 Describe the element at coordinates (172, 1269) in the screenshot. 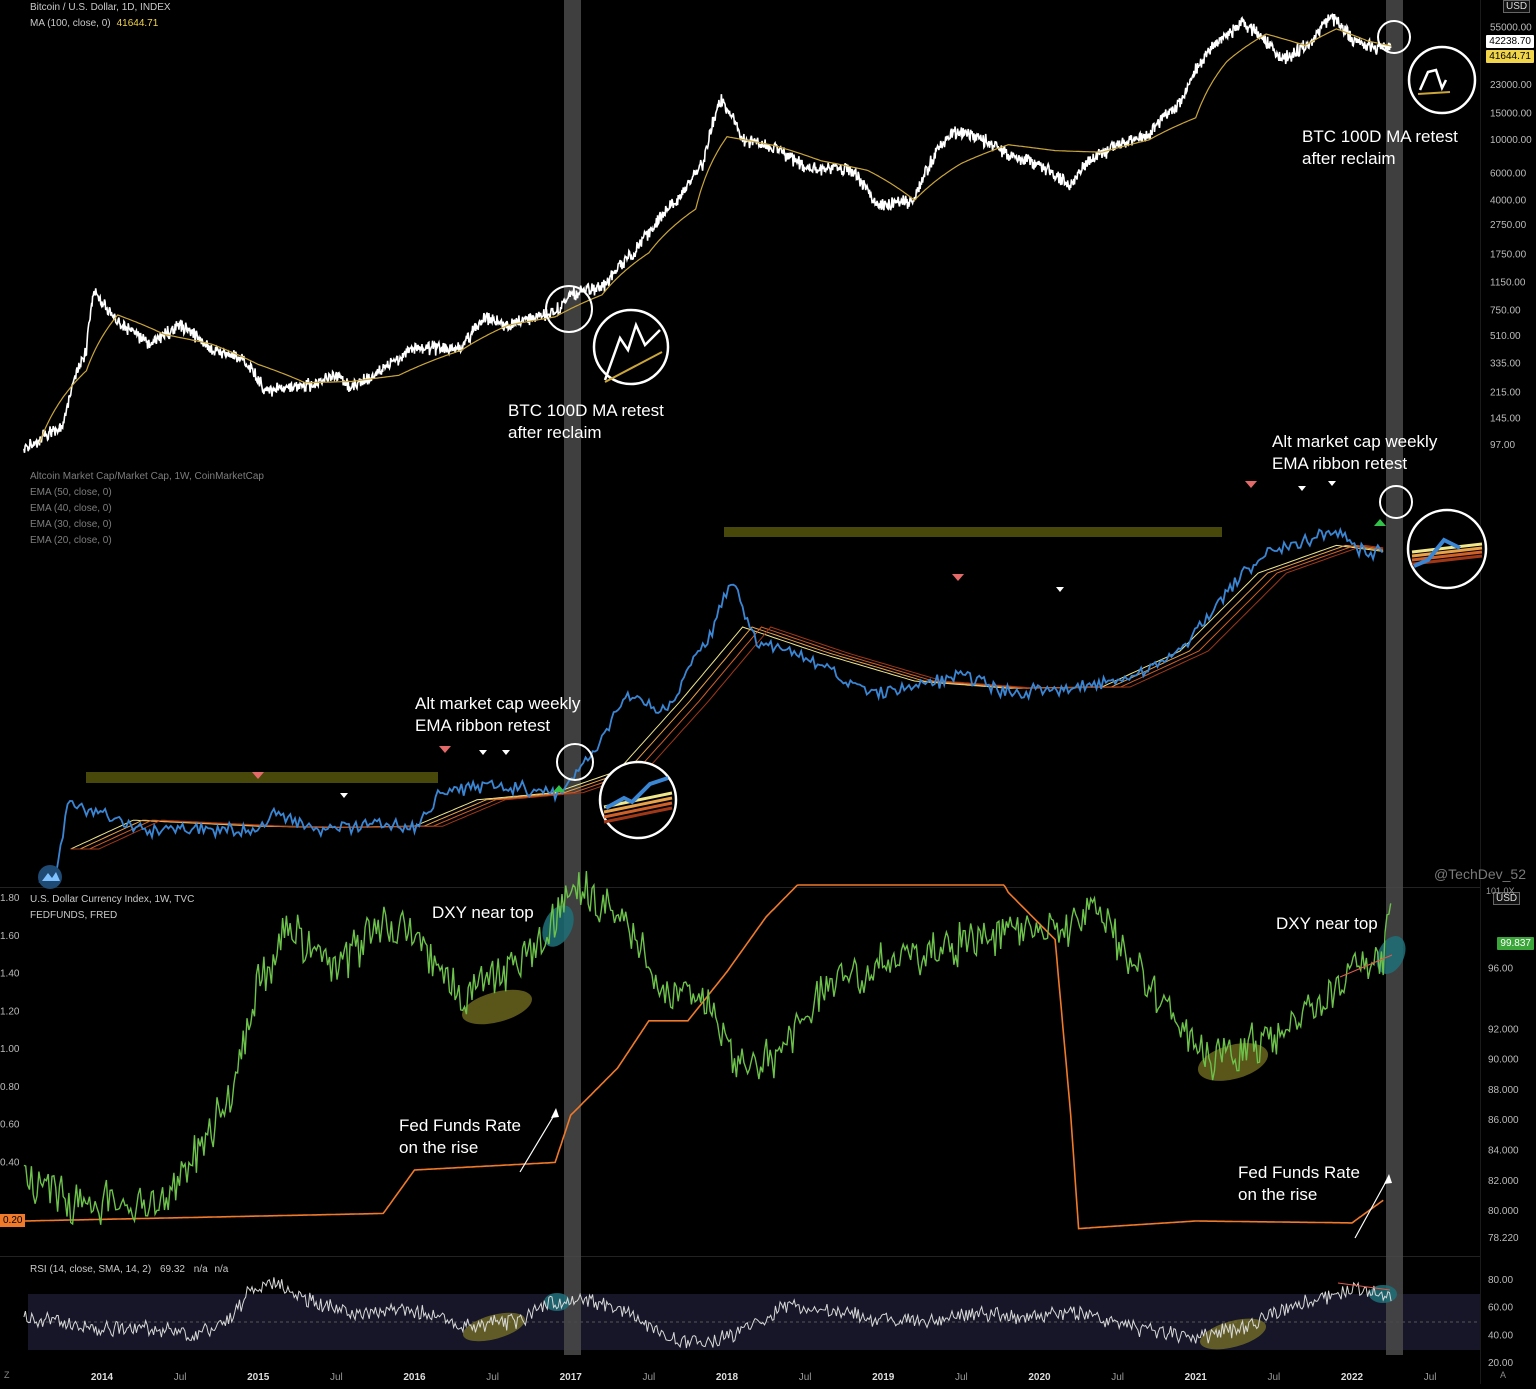

I see `rsi-value: 69.32` at that location.